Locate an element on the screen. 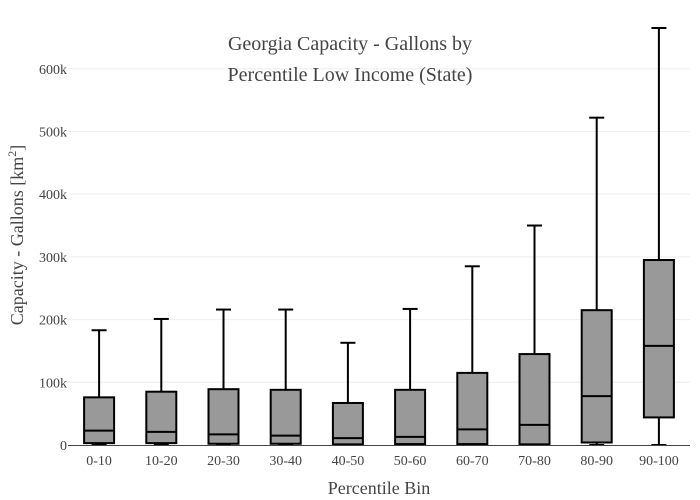 This screenshot has height=500, width=700. y-tick-label: 600k is located at coordinates (53, 70).